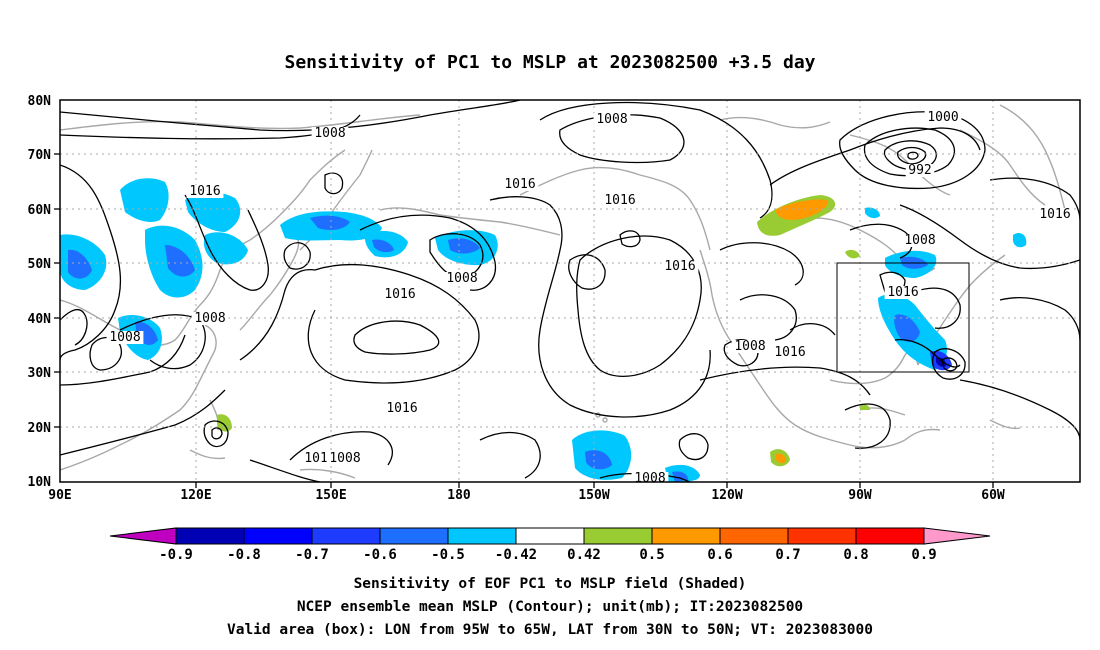 The width and height of the screenshot is (1100, 650). Describe the element at coordinates (448, 555) in the screenshot. I see `colorbar-label: -0.5` at that location.